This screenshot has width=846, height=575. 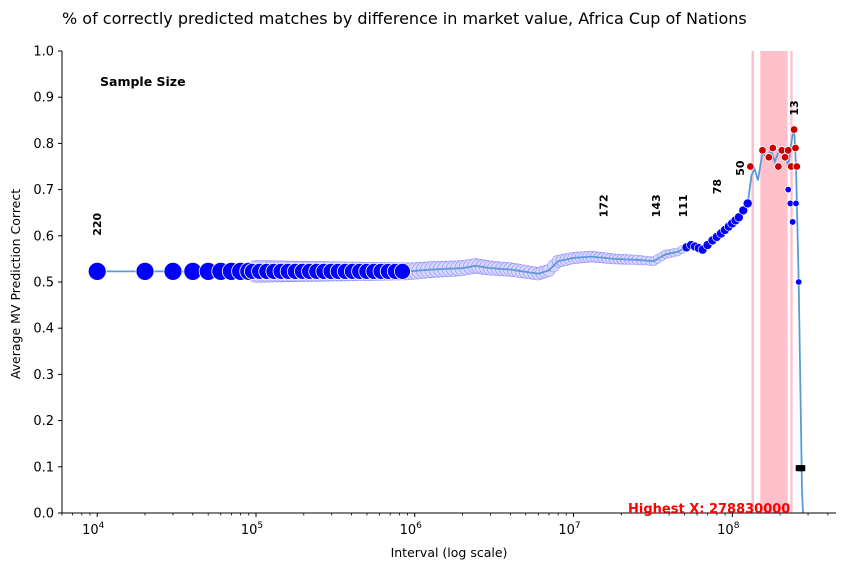 I want to click on sample-size-label-5: 50, so click(x=740, y=168).